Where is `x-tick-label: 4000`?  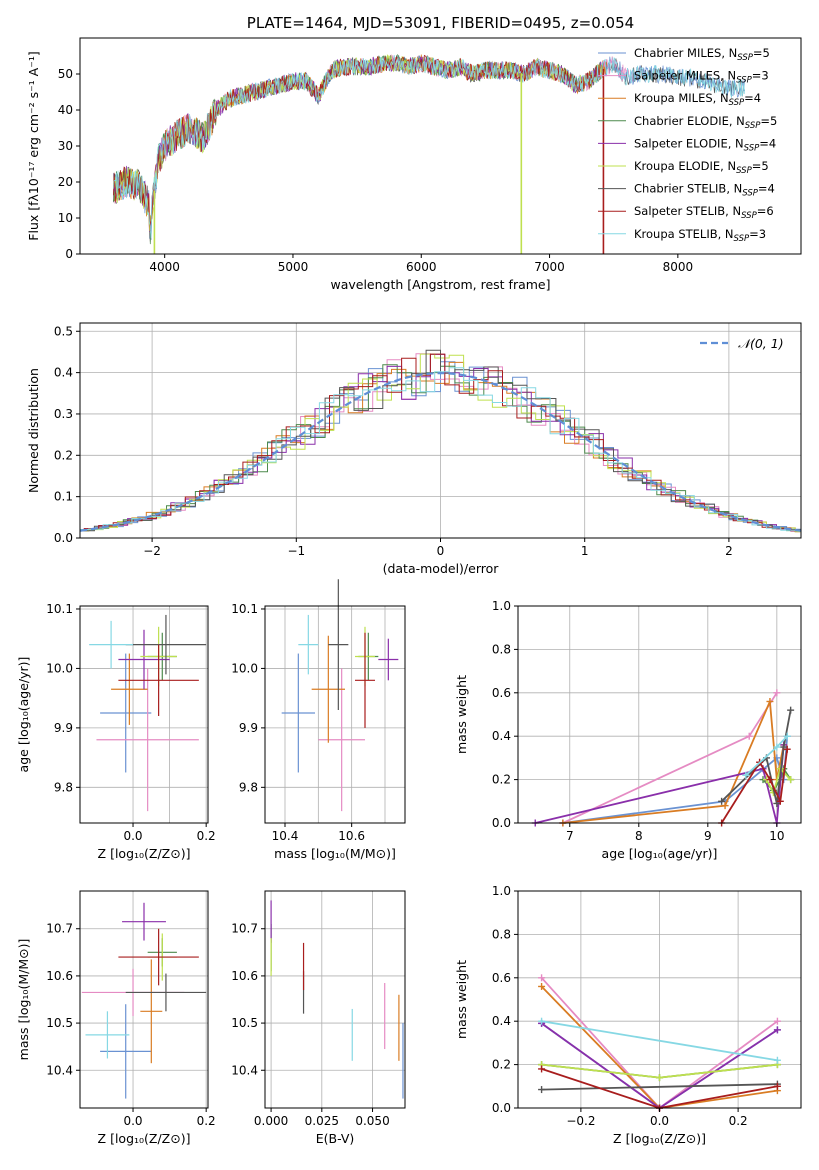
x-tick-label: 4000 is located at coordinates (164, 267).